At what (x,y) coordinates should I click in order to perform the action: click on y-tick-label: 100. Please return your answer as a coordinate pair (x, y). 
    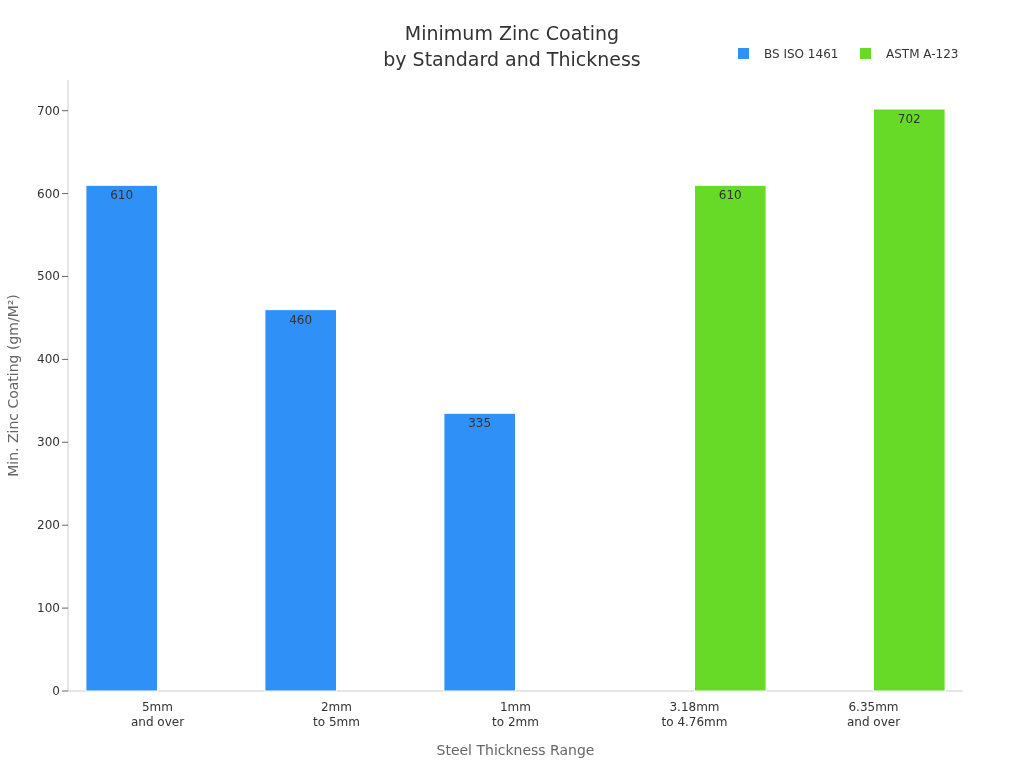
    Looking at the image, I should click on (48, 608).